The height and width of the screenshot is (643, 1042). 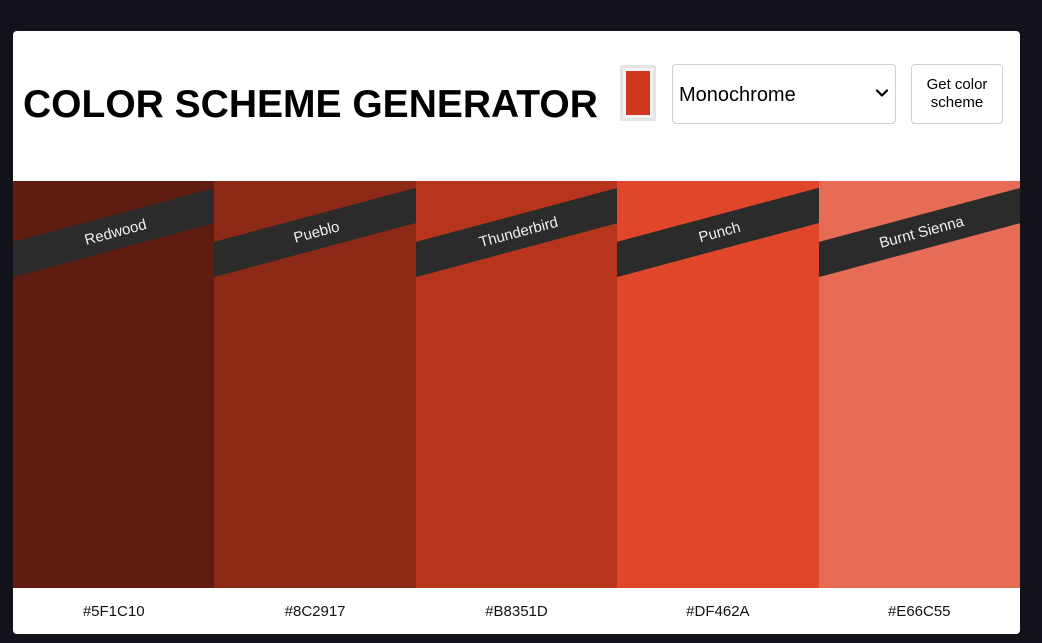 I want to click on color-name: Thunderbird, so click(x=518, y=232).